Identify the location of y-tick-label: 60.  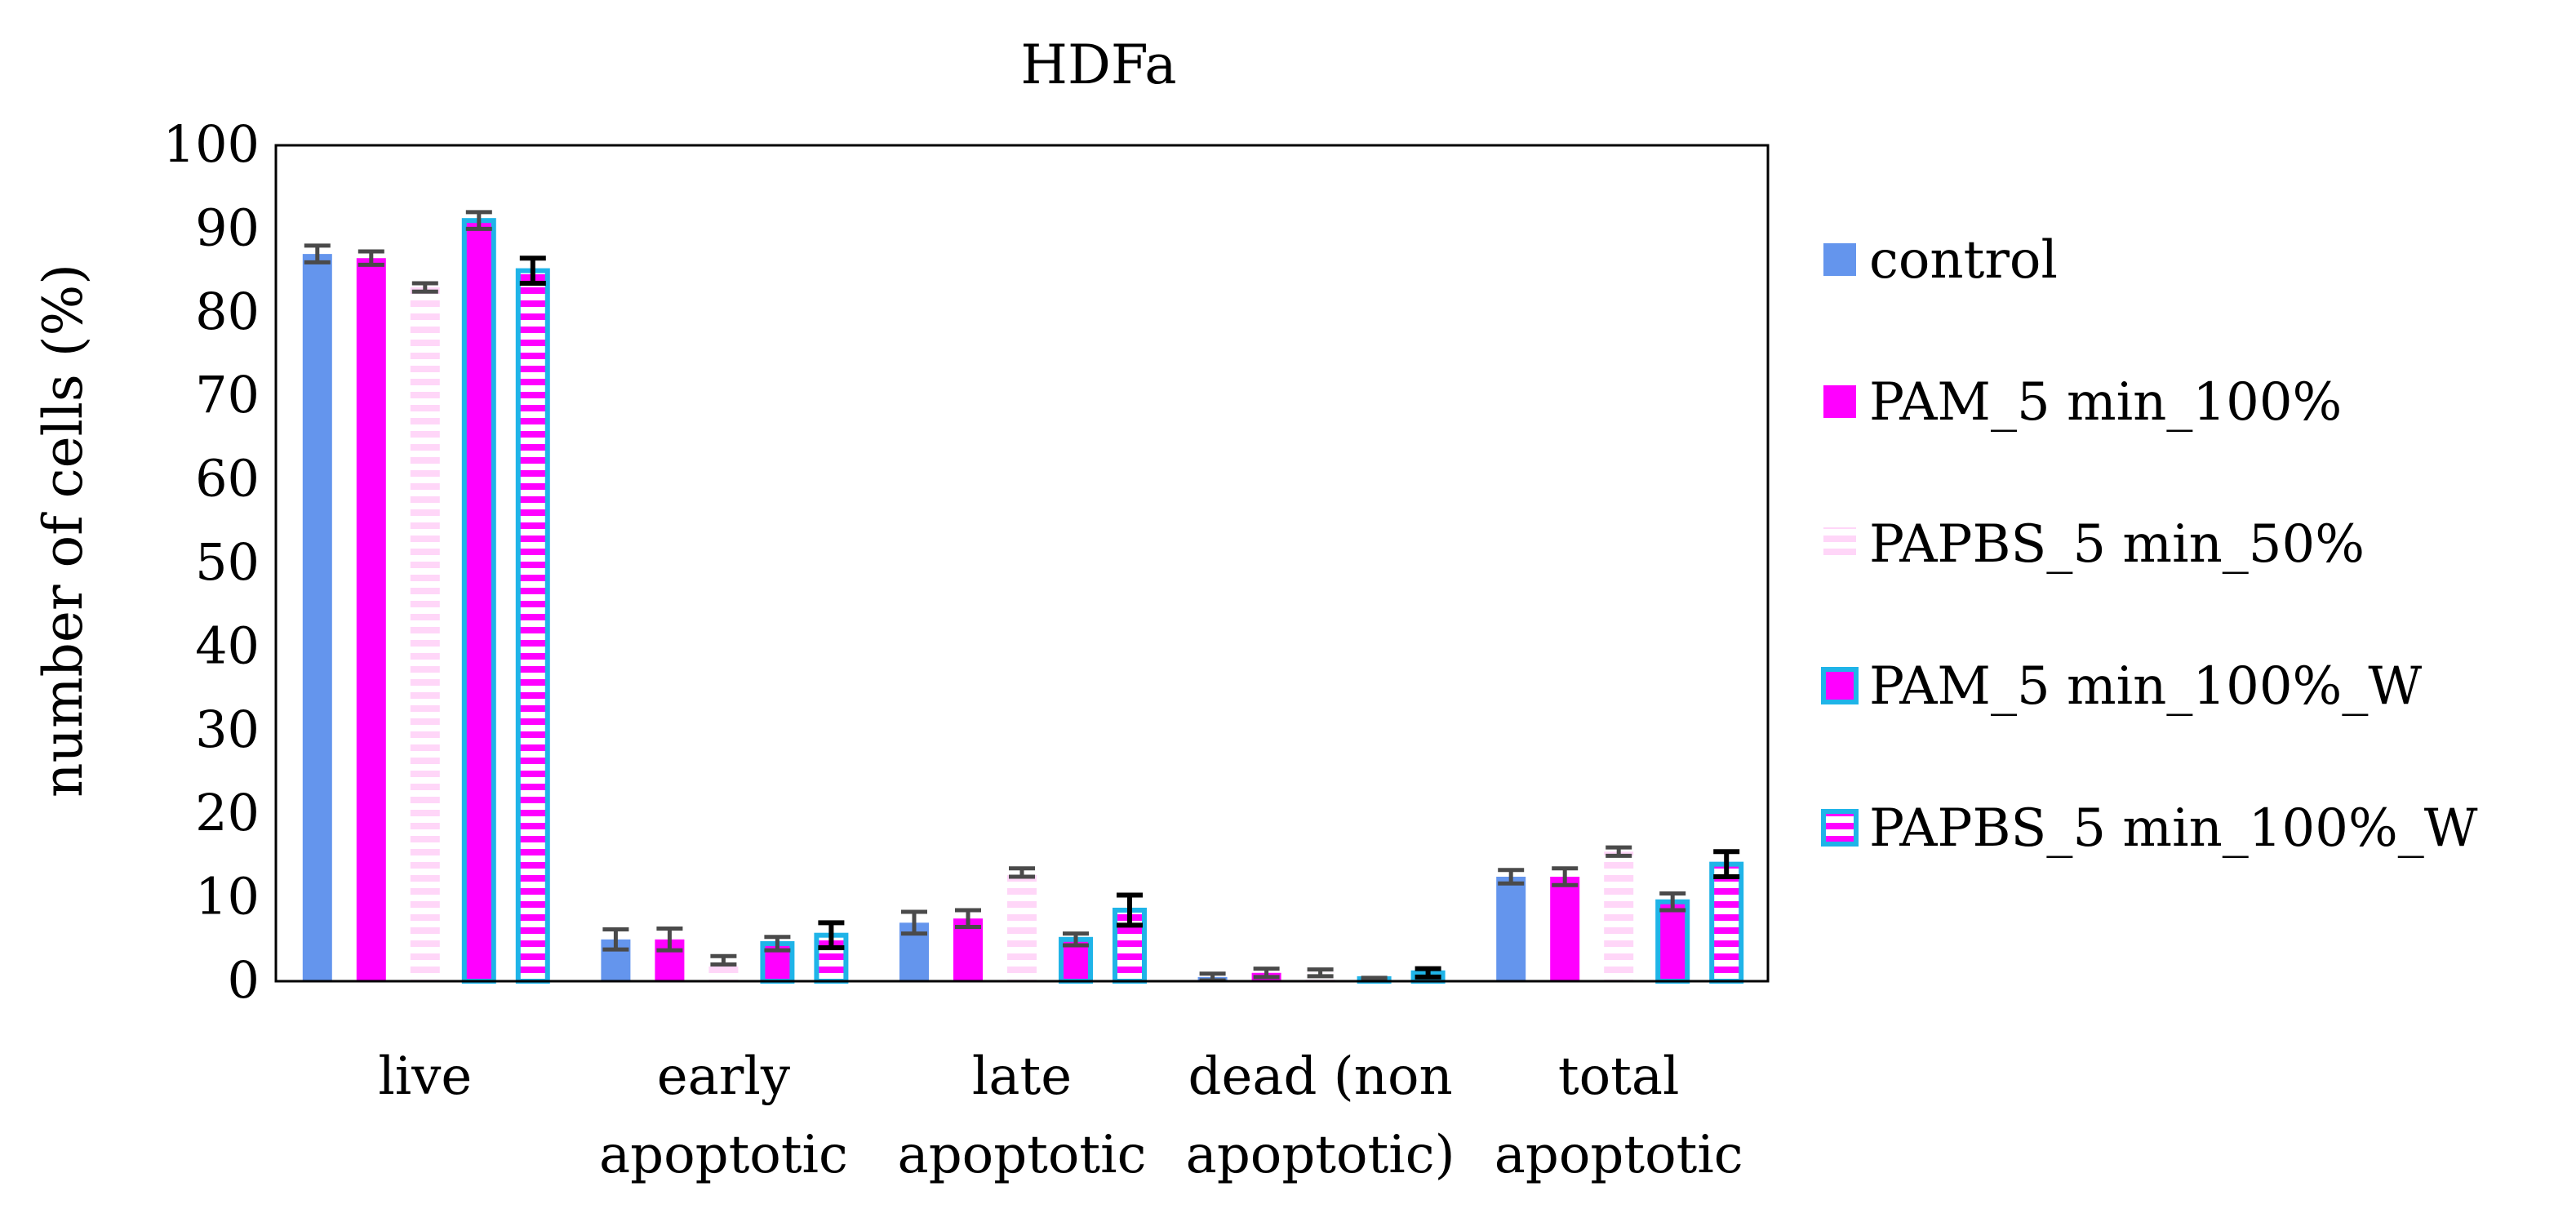
(227, 479).